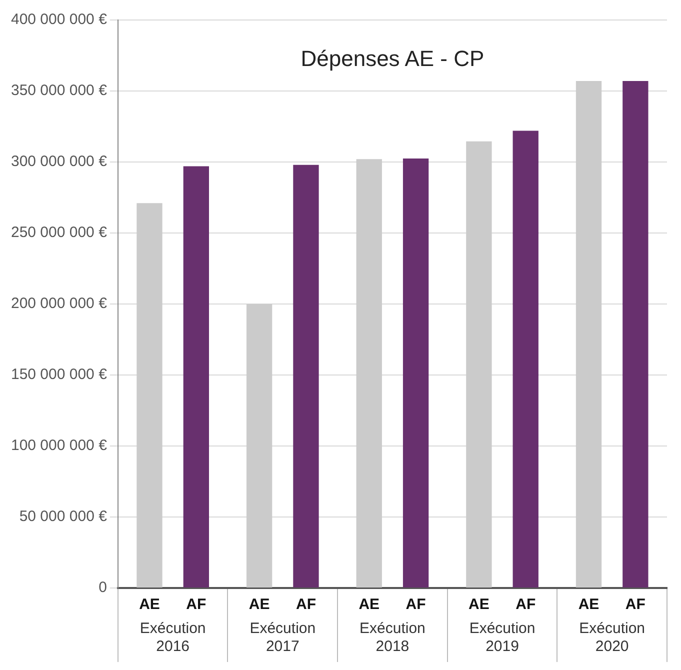 Image resolution: width=681 pixels, height=670 pixels. What do you see at coordinates (283, 638) in the screenshot?
I see `x-tick-label: Exécution 2017` at bounding box center [283, 638].